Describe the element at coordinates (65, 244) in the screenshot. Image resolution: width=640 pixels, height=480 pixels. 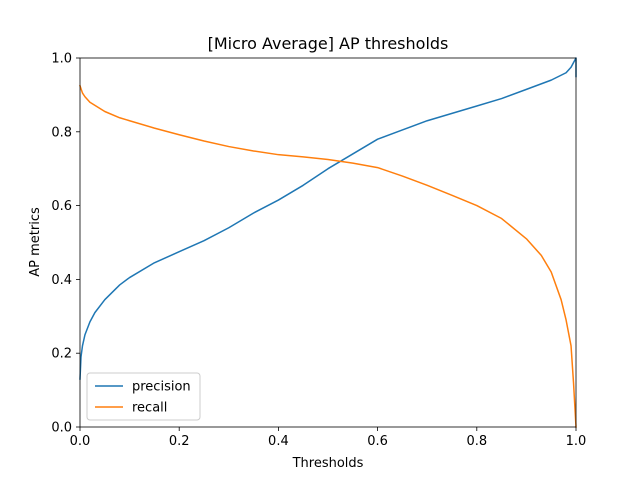
I see `y-axis: 0.0 0.2 0.4 0.6 0.8 1.0` at that location.